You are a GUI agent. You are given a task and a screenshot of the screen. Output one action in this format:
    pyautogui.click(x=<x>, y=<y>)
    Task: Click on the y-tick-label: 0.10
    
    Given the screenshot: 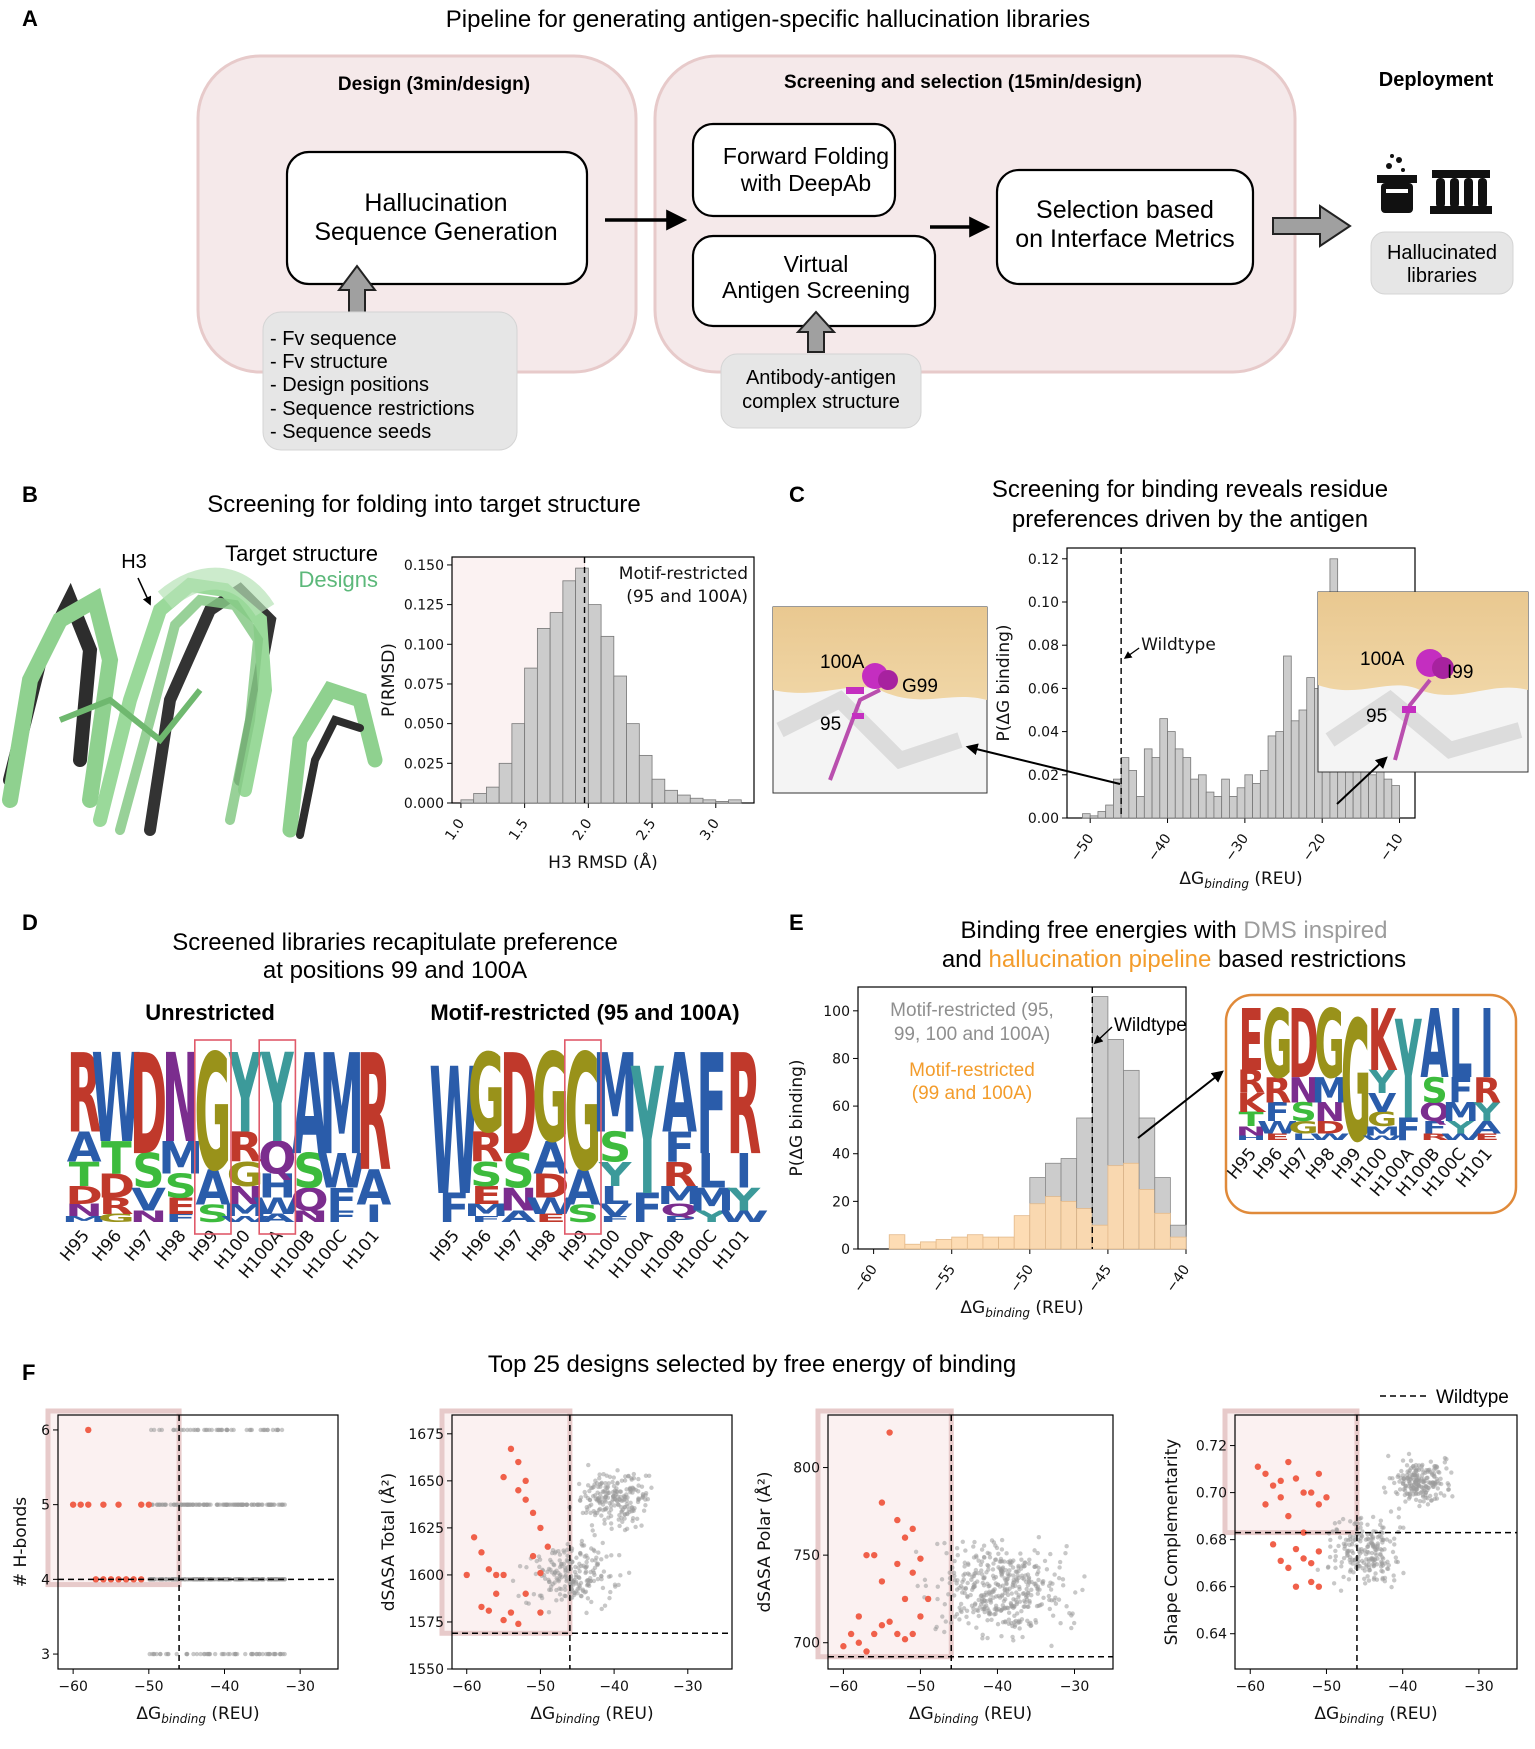 What is the action you would take?
    pyautogui.click(x=1043, y=603)
    